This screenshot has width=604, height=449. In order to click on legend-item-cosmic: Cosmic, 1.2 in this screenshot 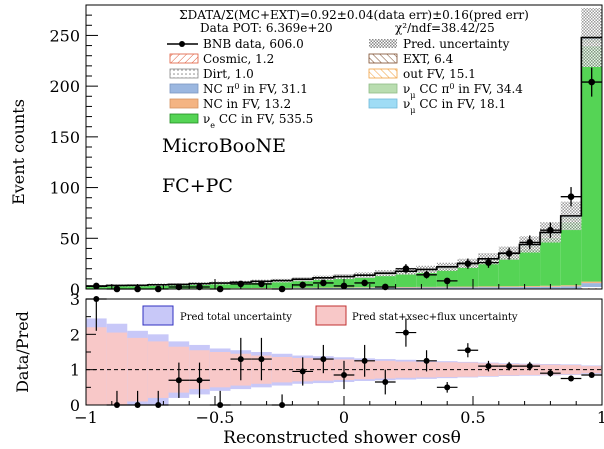, I will do `click(221, 59)`.